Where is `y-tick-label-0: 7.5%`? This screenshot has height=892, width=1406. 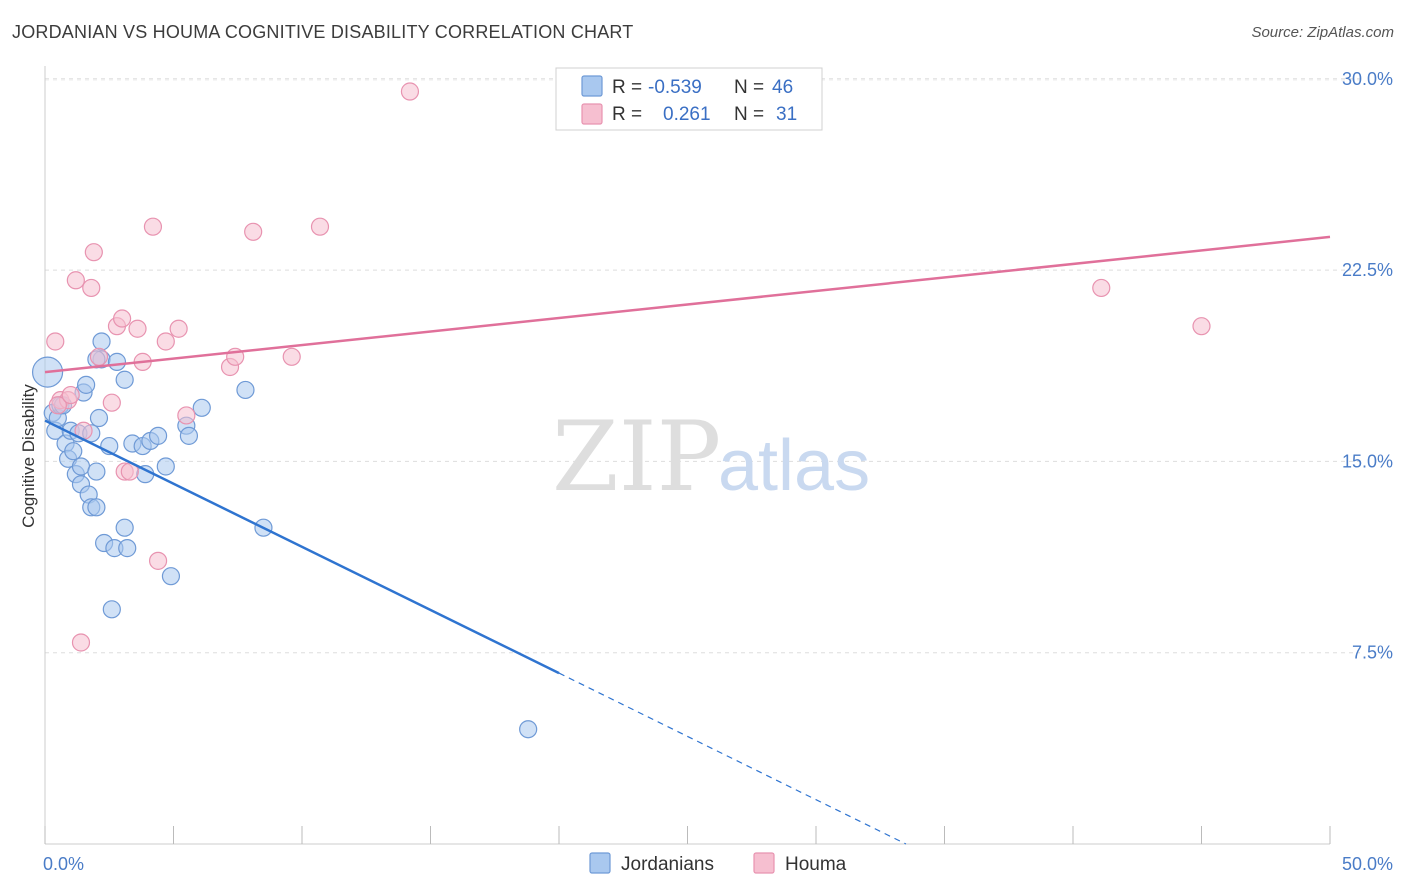
y-tick-label-0: 7.5% is located at coordinates (1372, 653).